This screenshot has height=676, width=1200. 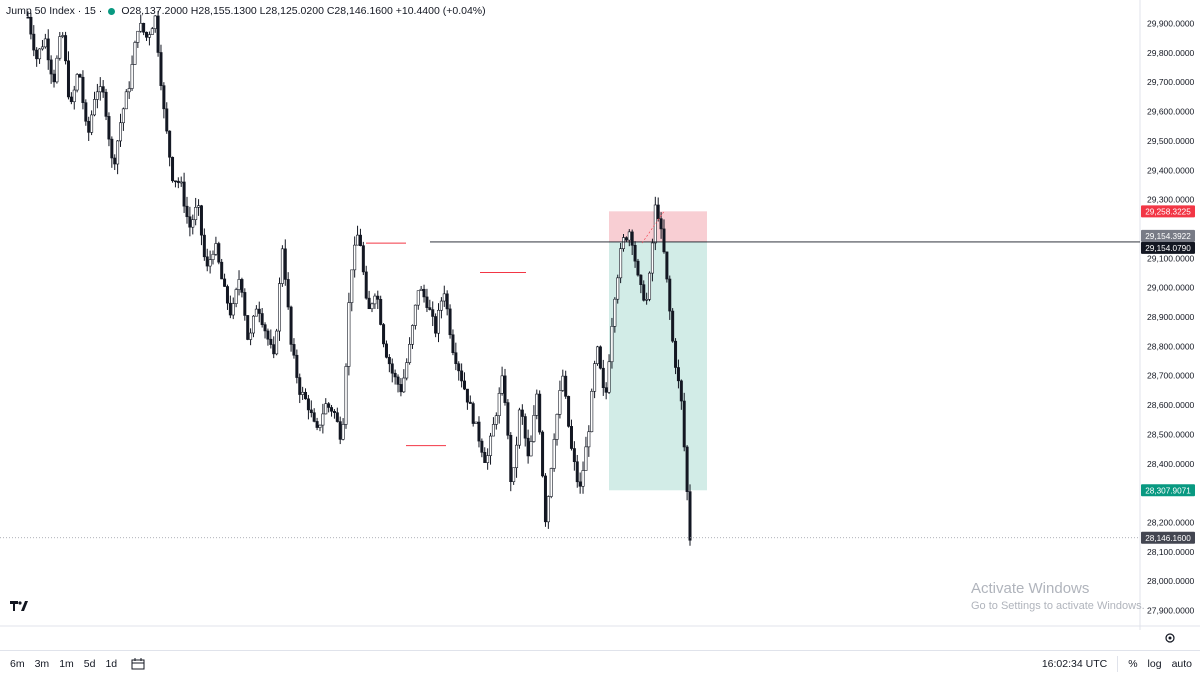 I want to click on take-profit-price-badge, so click(x=1168, y=490).